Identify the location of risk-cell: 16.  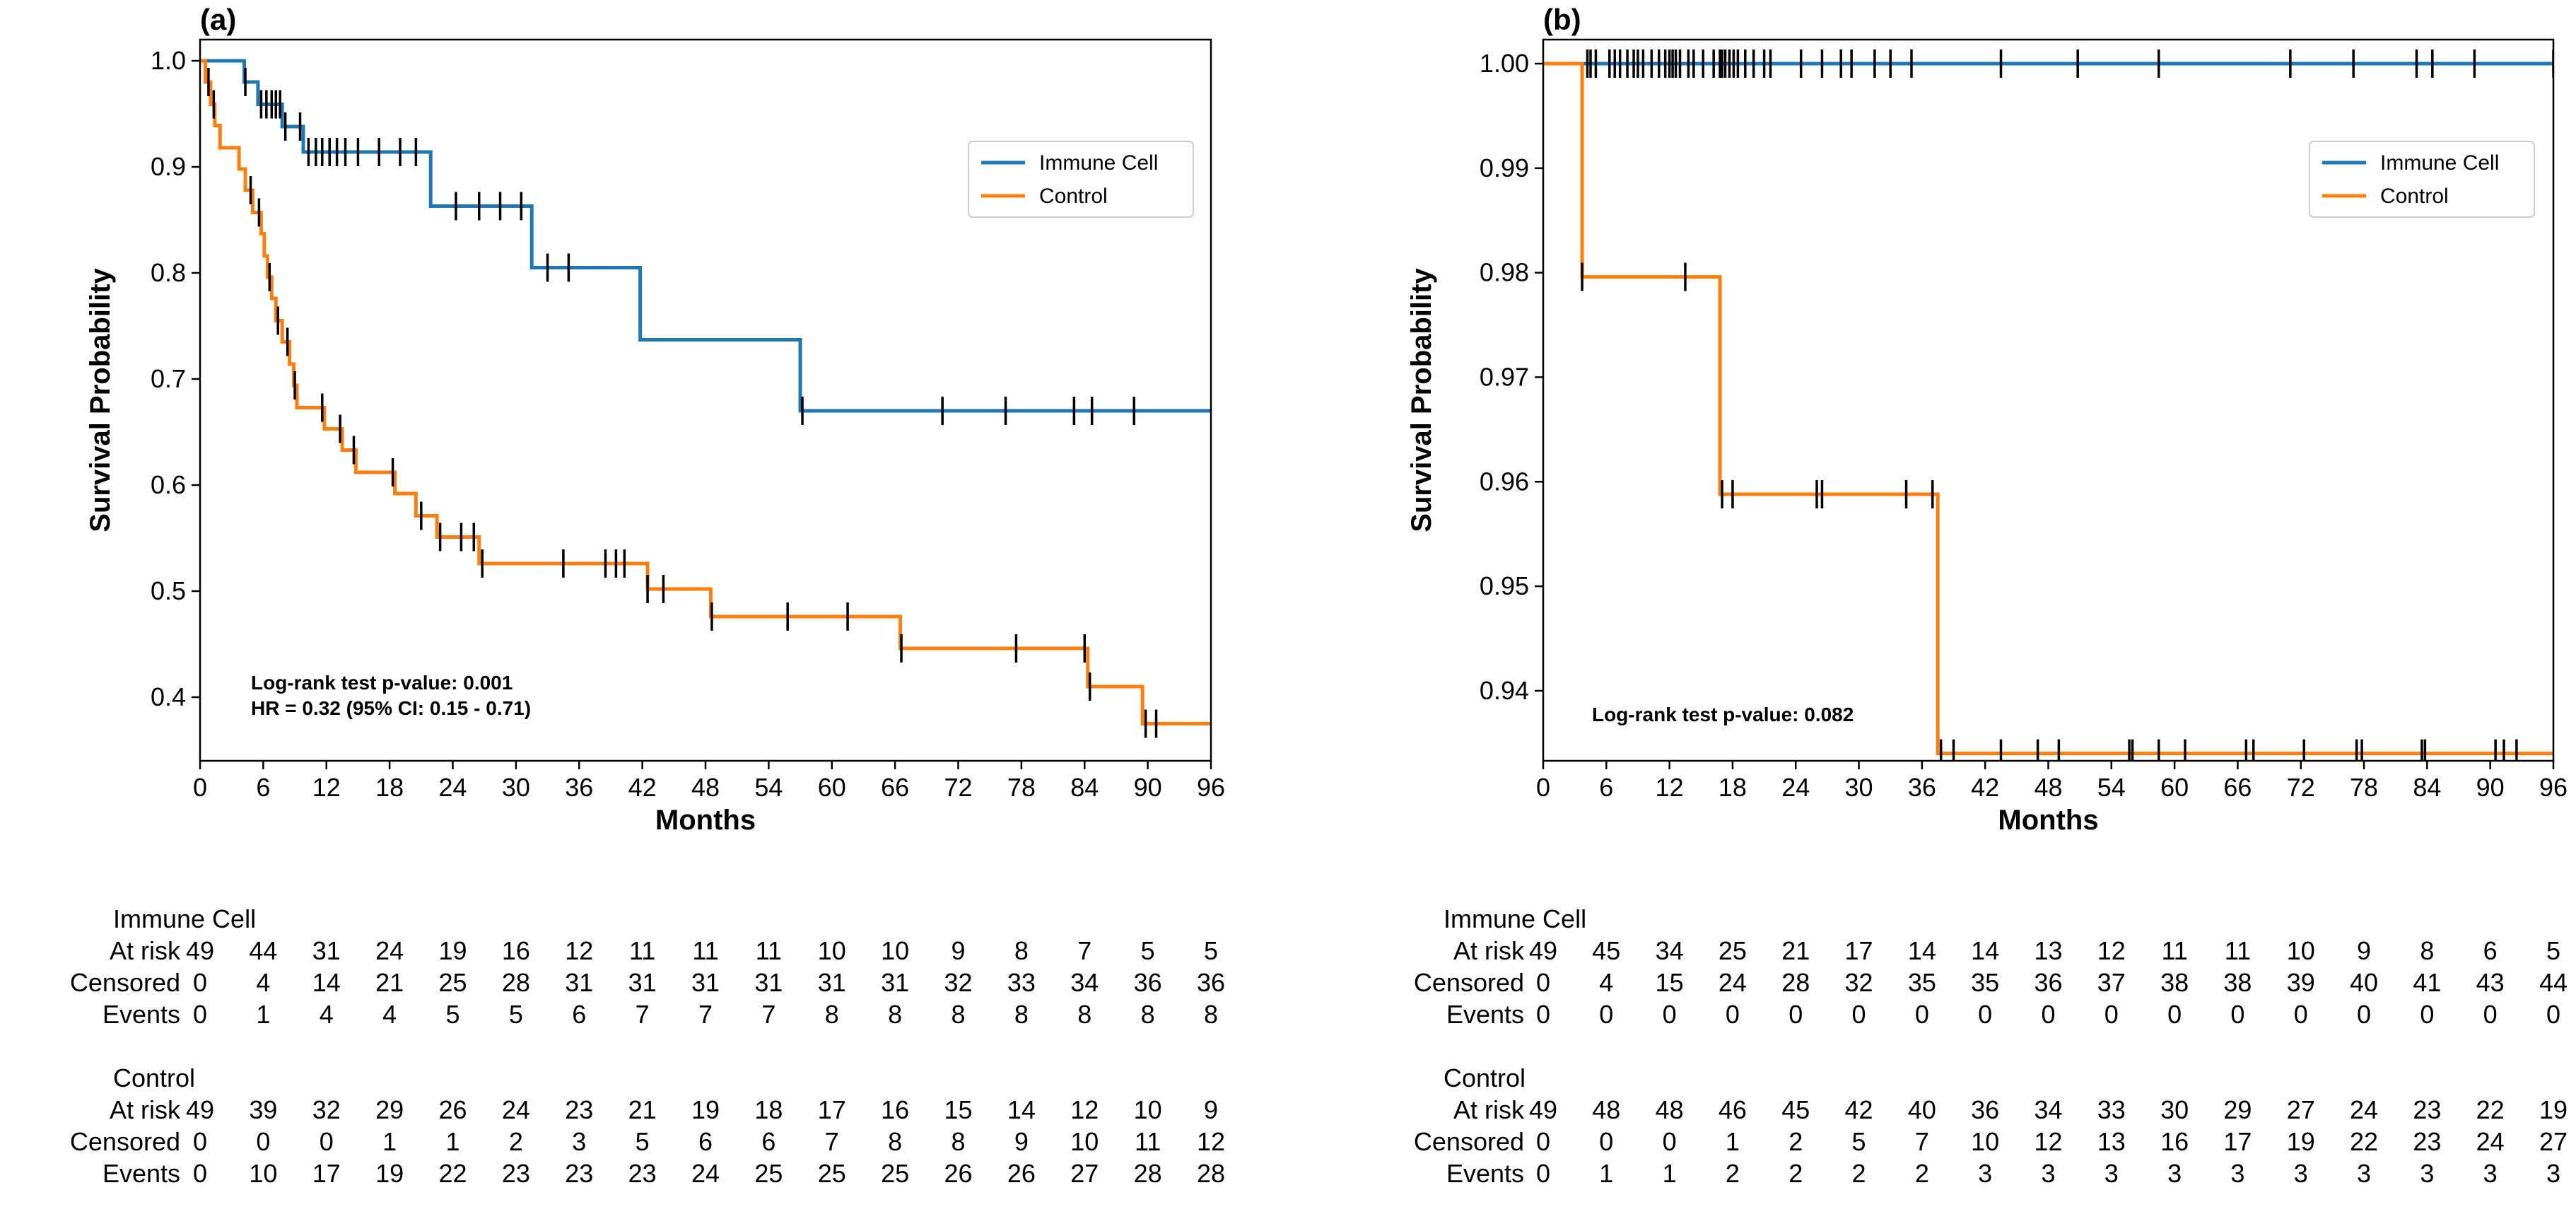
(2174, 1141).